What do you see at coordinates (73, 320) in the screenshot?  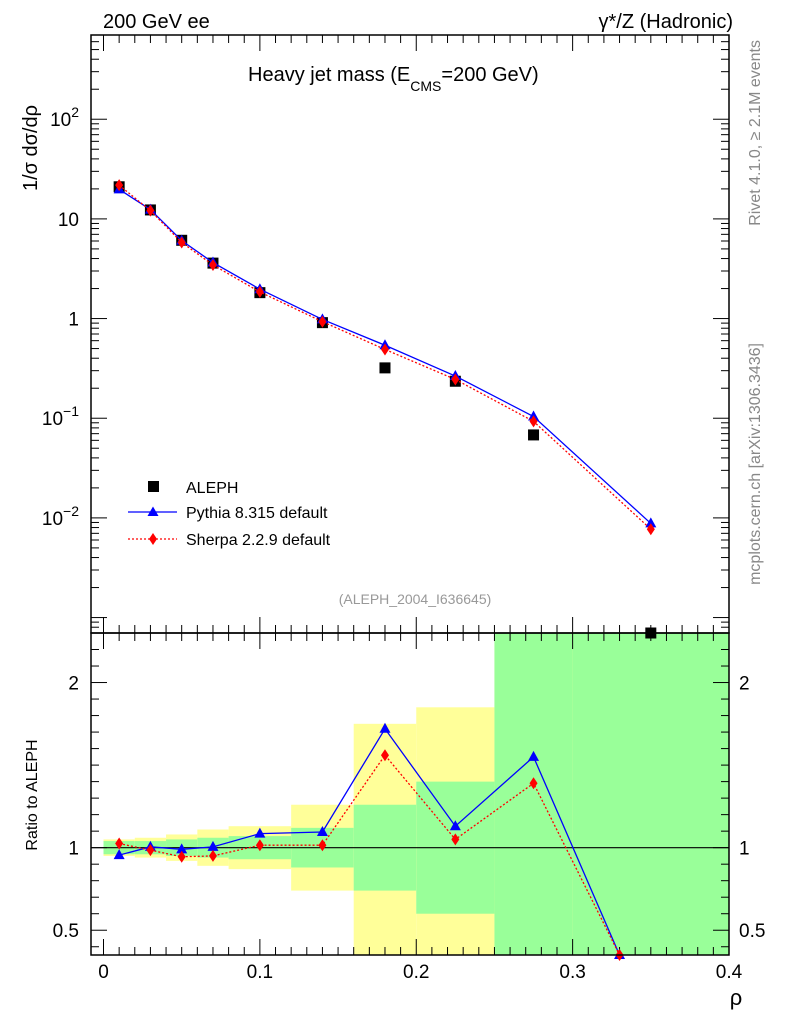 I see `main-ytick-label: 1` at bounding box center [73, 320].